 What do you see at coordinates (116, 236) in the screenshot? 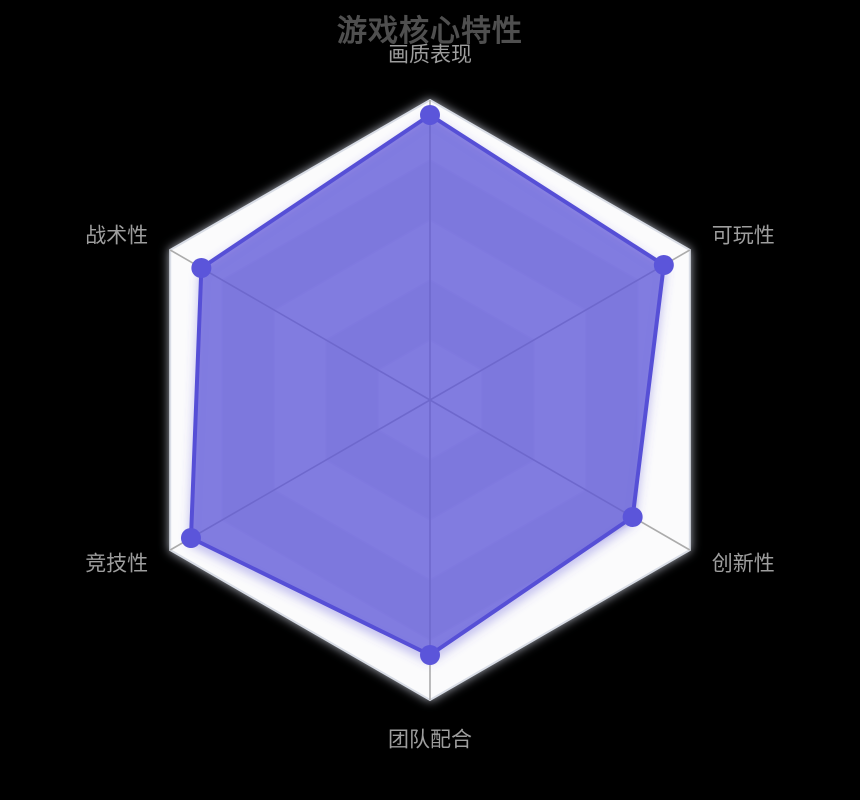
I see `axis-label-5: 战术性` at bounding box center [116, 236].